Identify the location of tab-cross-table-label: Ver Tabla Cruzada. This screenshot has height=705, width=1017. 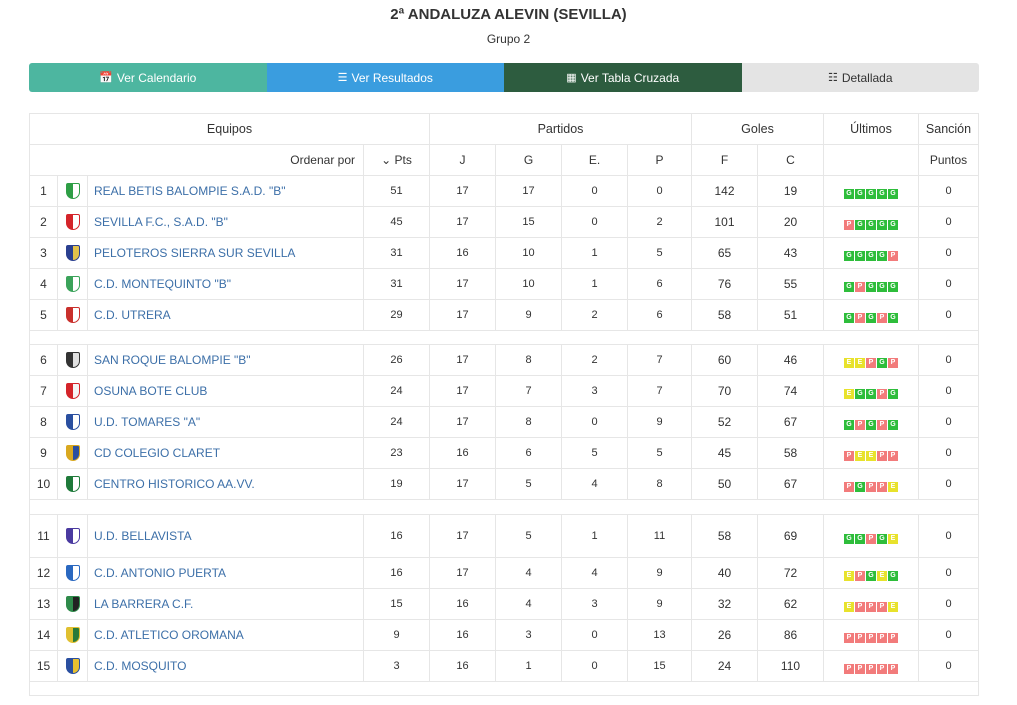
(630, 77).